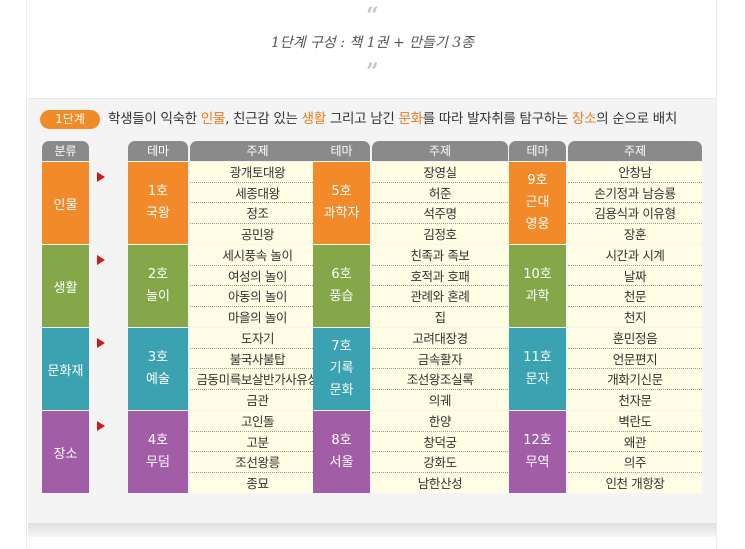 The width and height of the screenshot is (745, 549). Describe the element at coordinates (158, 462) in the screenshot. I see `theme-label: 무덤` at that location.